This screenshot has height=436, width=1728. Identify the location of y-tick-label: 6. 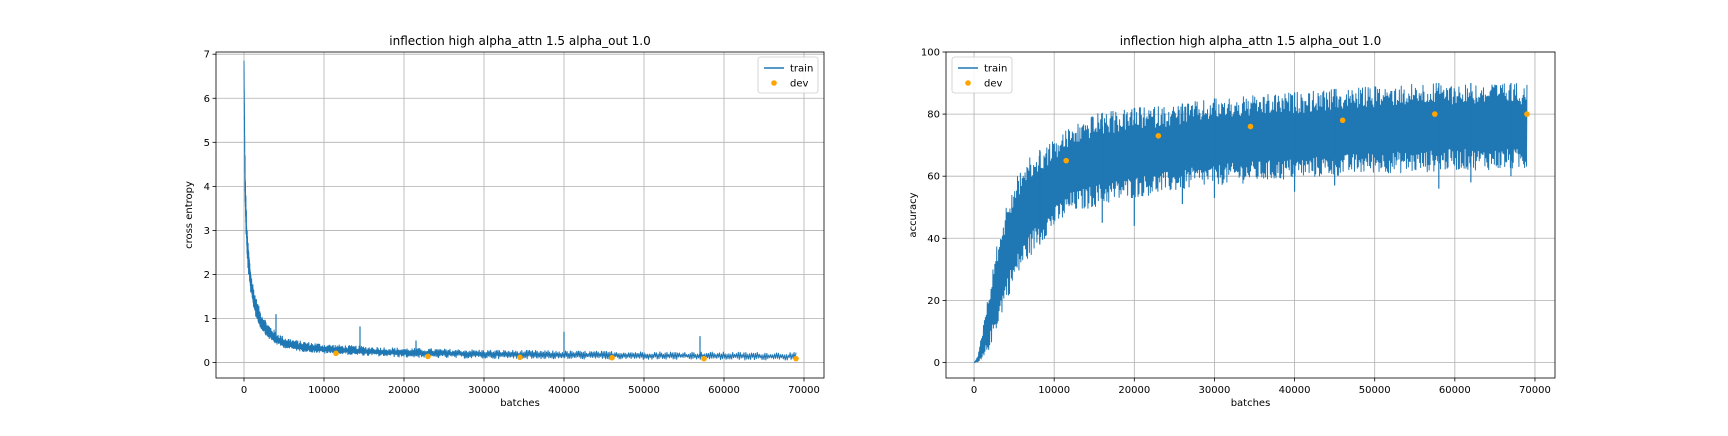
(207, 99).